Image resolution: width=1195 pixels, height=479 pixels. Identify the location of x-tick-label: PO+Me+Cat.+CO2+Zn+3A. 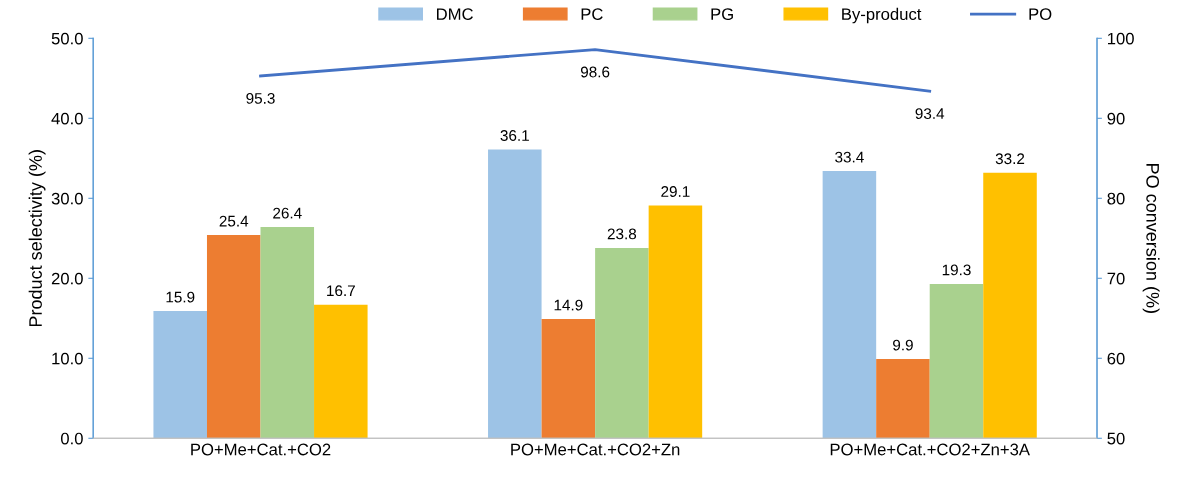
(930, 449).